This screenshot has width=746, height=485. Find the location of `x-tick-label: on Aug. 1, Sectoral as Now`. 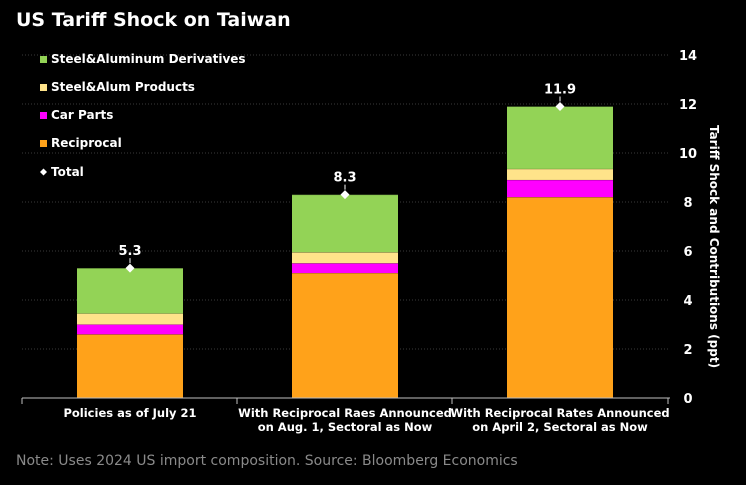

x-tick-label: on Aug. 1, Sectoral as Now is located at coordinates (345, 427).